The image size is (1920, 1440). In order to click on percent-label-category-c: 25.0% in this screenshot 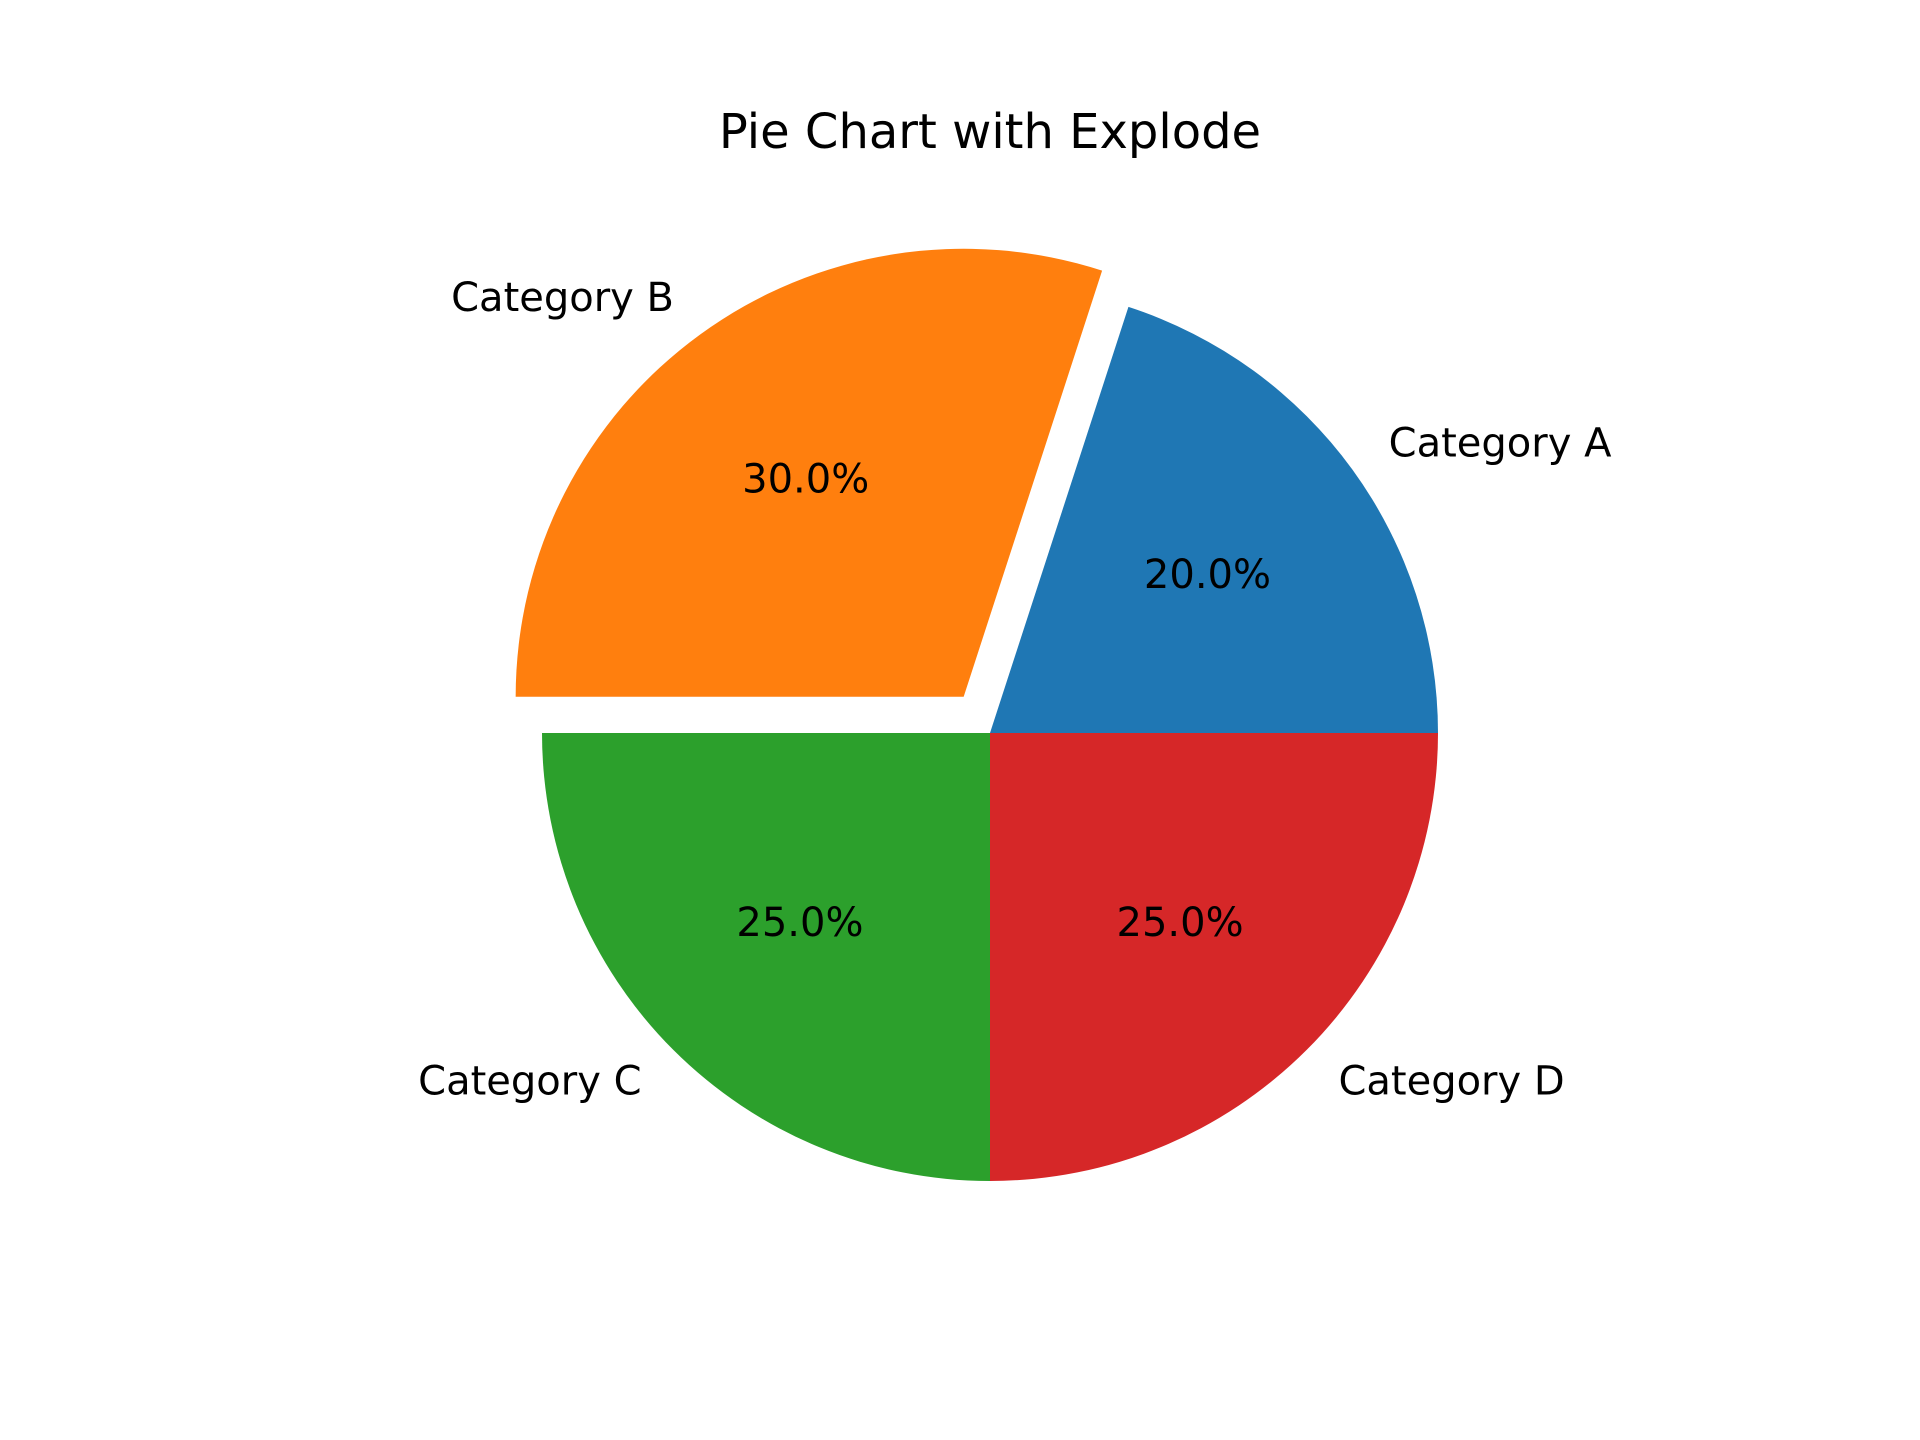, I will do `click(799, 923)`.